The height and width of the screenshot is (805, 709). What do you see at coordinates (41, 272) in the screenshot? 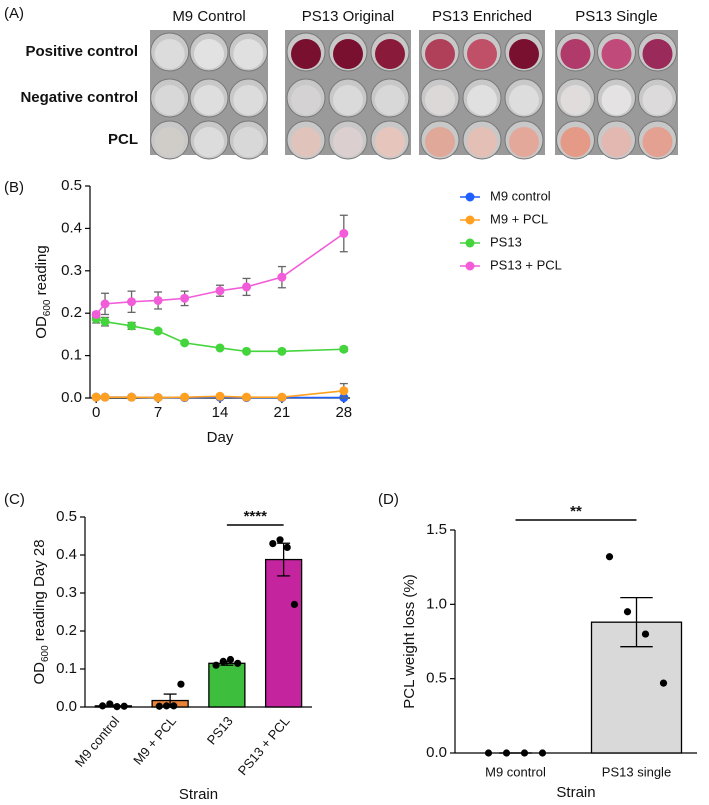
I see `y-axis-title-part: reading` at bounding box center [41, 272].